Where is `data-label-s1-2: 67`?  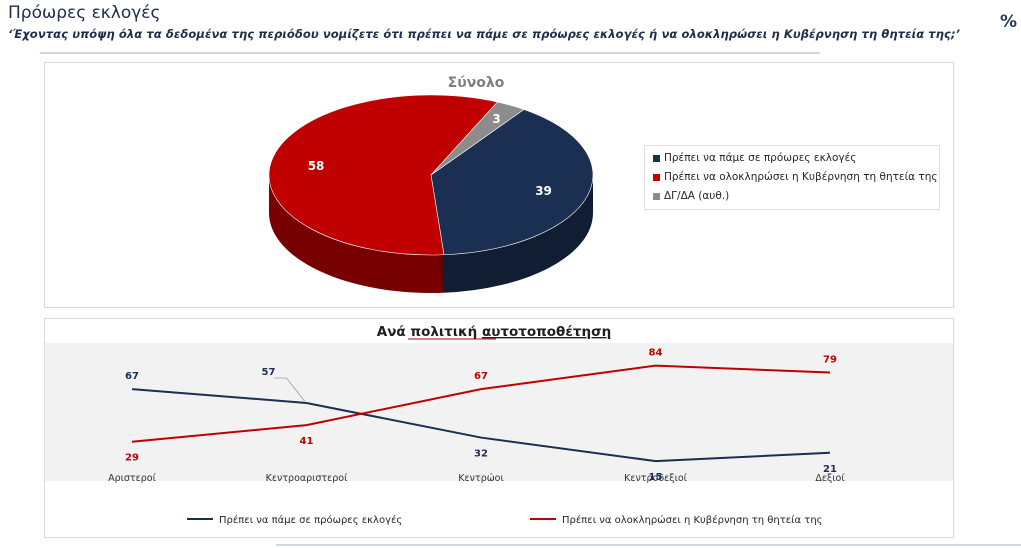
data-label-s1-2: 67 is located at coordinates (481, 376).